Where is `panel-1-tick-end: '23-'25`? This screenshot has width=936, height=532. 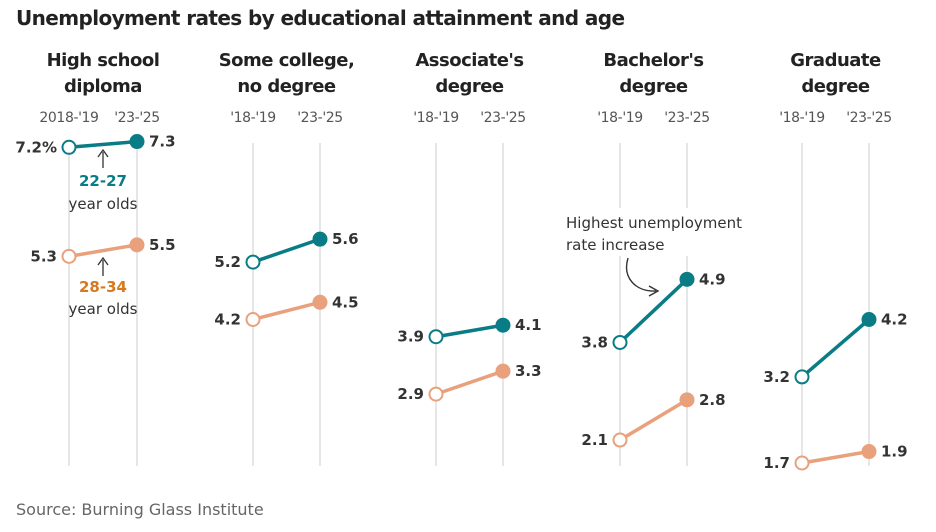
panel-1-tick-end: '23-'25 is located at coordinates (137, 118).